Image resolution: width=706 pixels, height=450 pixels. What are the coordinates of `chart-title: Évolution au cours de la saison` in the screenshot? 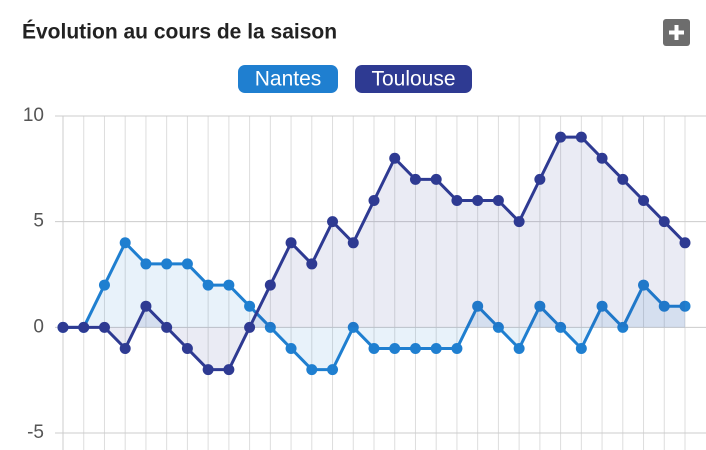 It's located at (179, 32).